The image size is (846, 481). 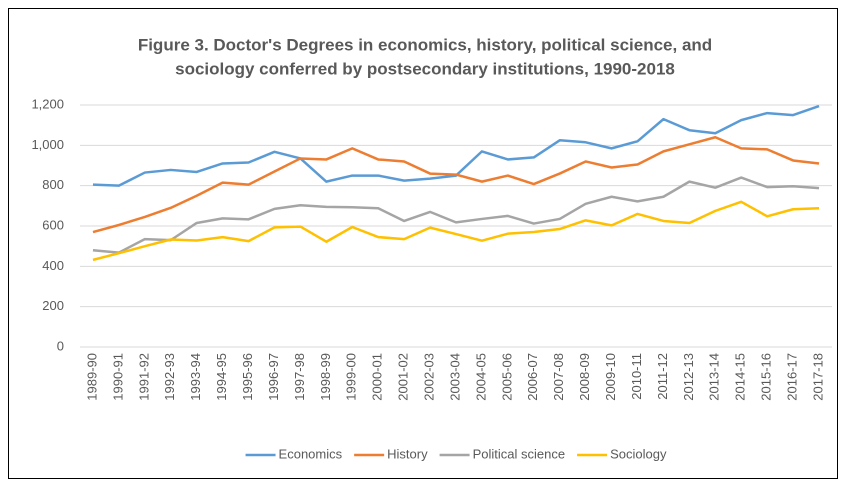 I want to click on x-tick-label: 1989-90, so click(x=91, y=377).